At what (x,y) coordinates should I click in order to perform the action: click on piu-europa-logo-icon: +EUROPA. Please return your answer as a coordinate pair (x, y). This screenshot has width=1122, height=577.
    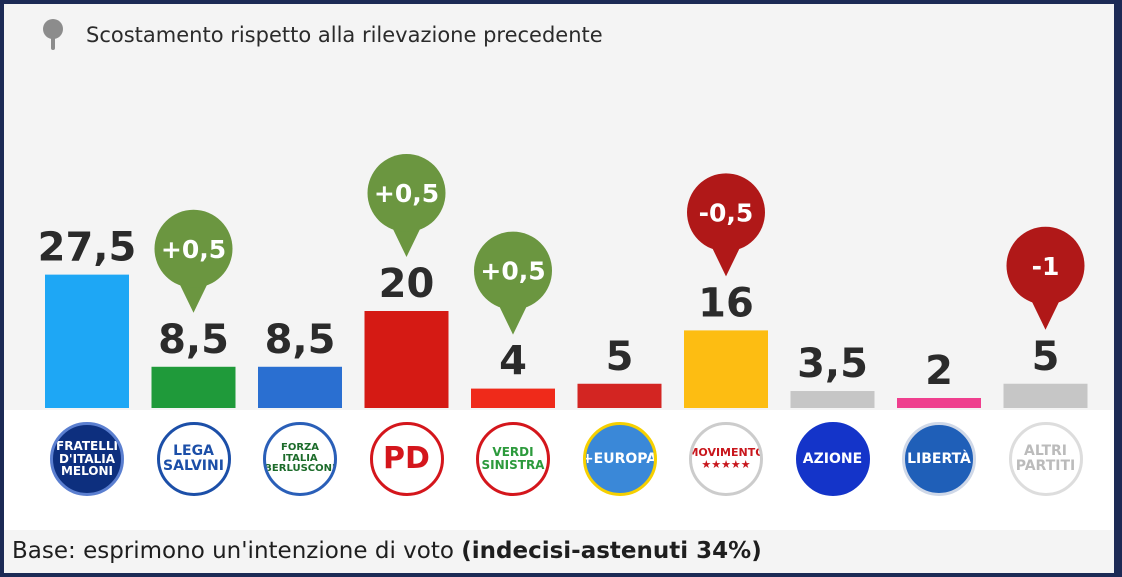
    Looking at the image, I should click on (619, 459).